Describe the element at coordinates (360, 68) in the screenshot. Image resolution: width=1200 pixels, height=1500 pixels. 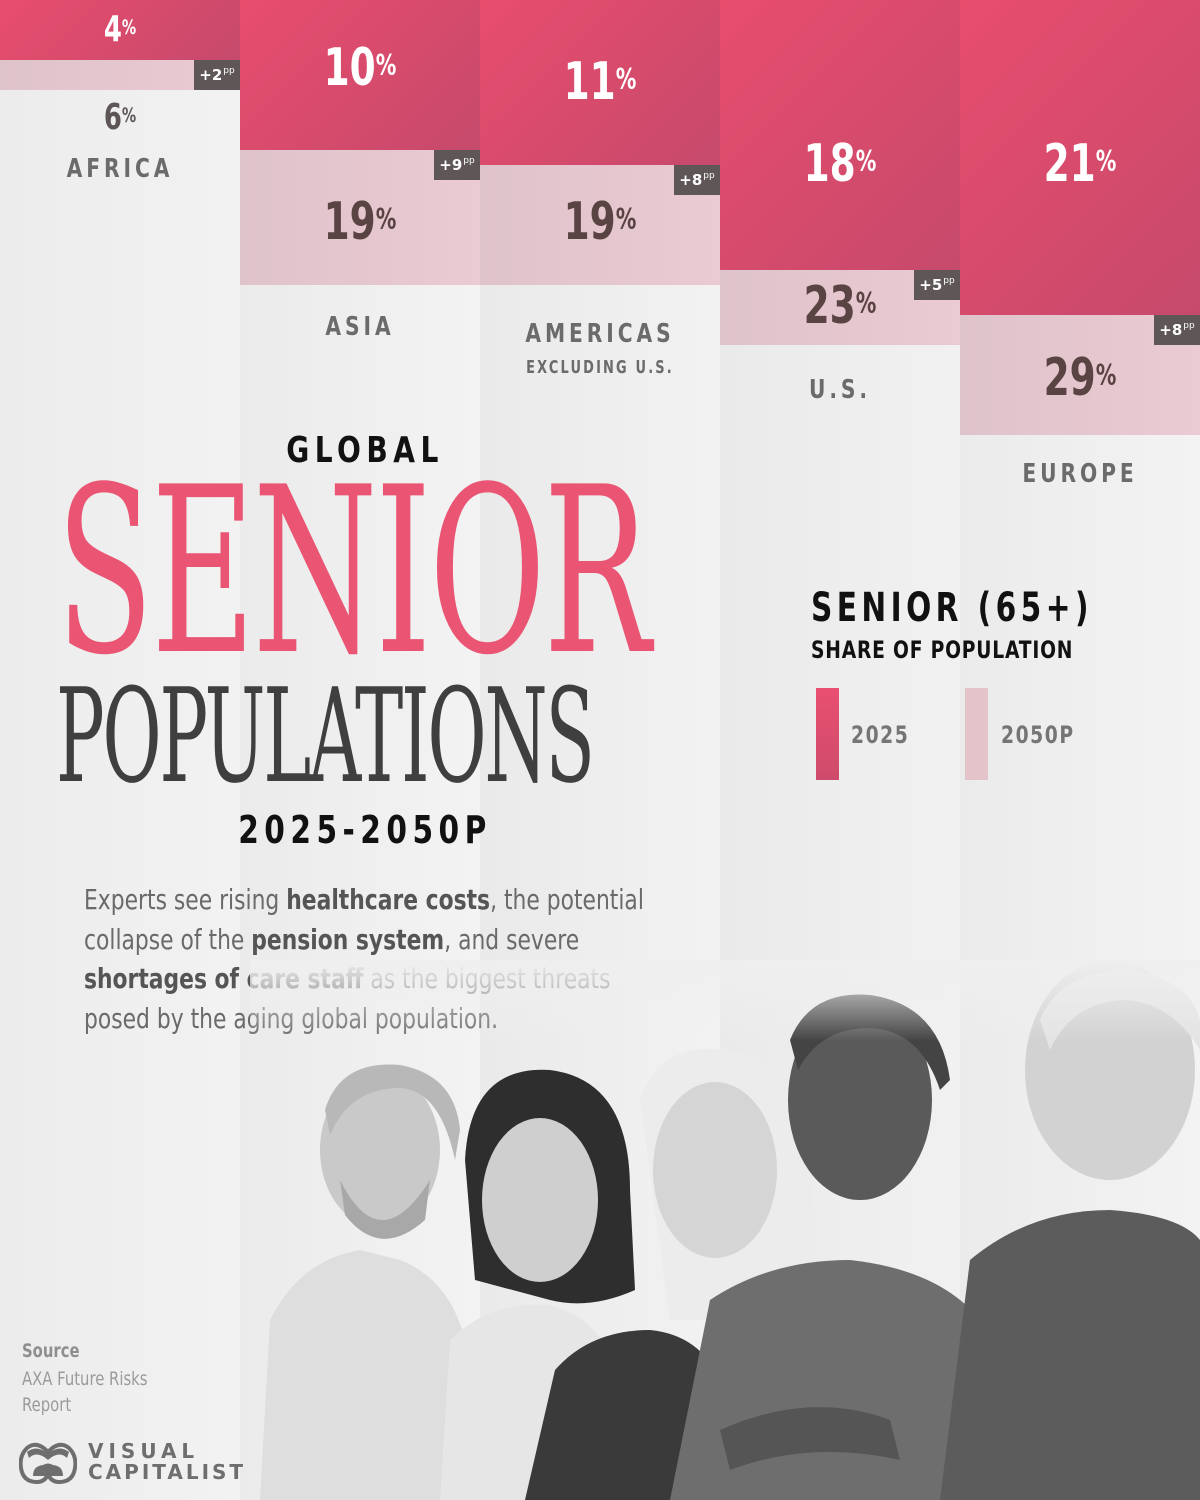
I see `value-2025: 10%` at that location.